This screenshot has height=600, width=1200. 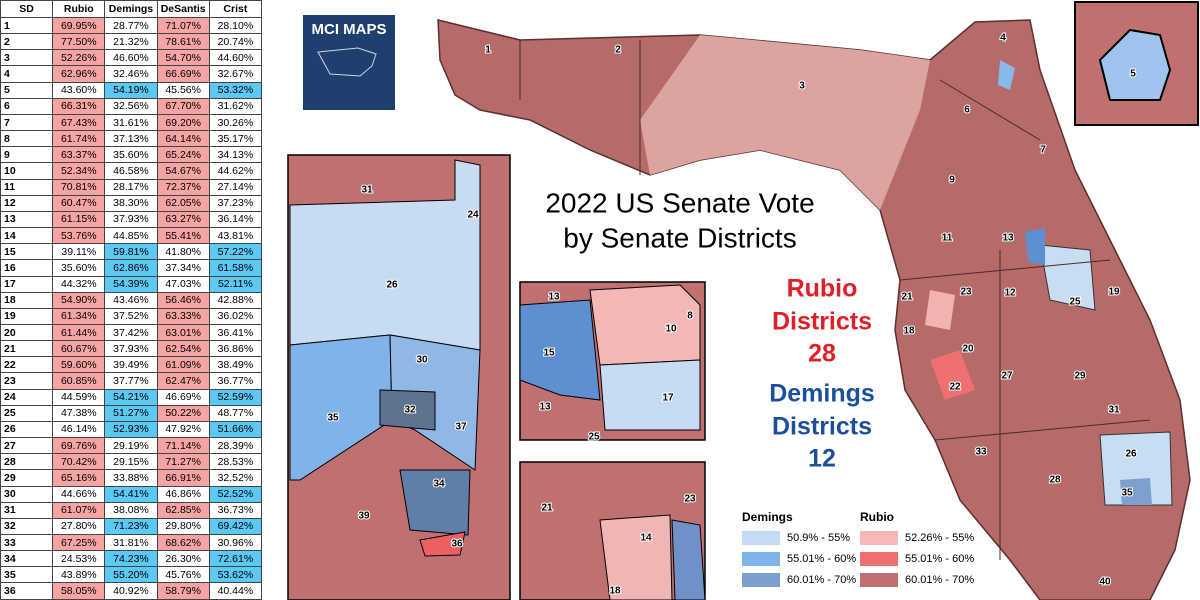 What do you see at coordinates (679, 237) in the screenshot?
I see `title: by Senate Districts` at bounding box center [679, 237].